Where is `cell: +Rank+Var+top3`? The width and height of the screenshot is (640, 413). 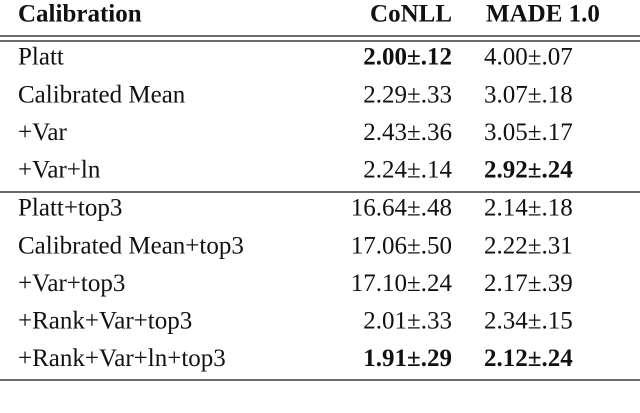
cell: +Rank+Var+top3 is located at coordinates (105, 321).